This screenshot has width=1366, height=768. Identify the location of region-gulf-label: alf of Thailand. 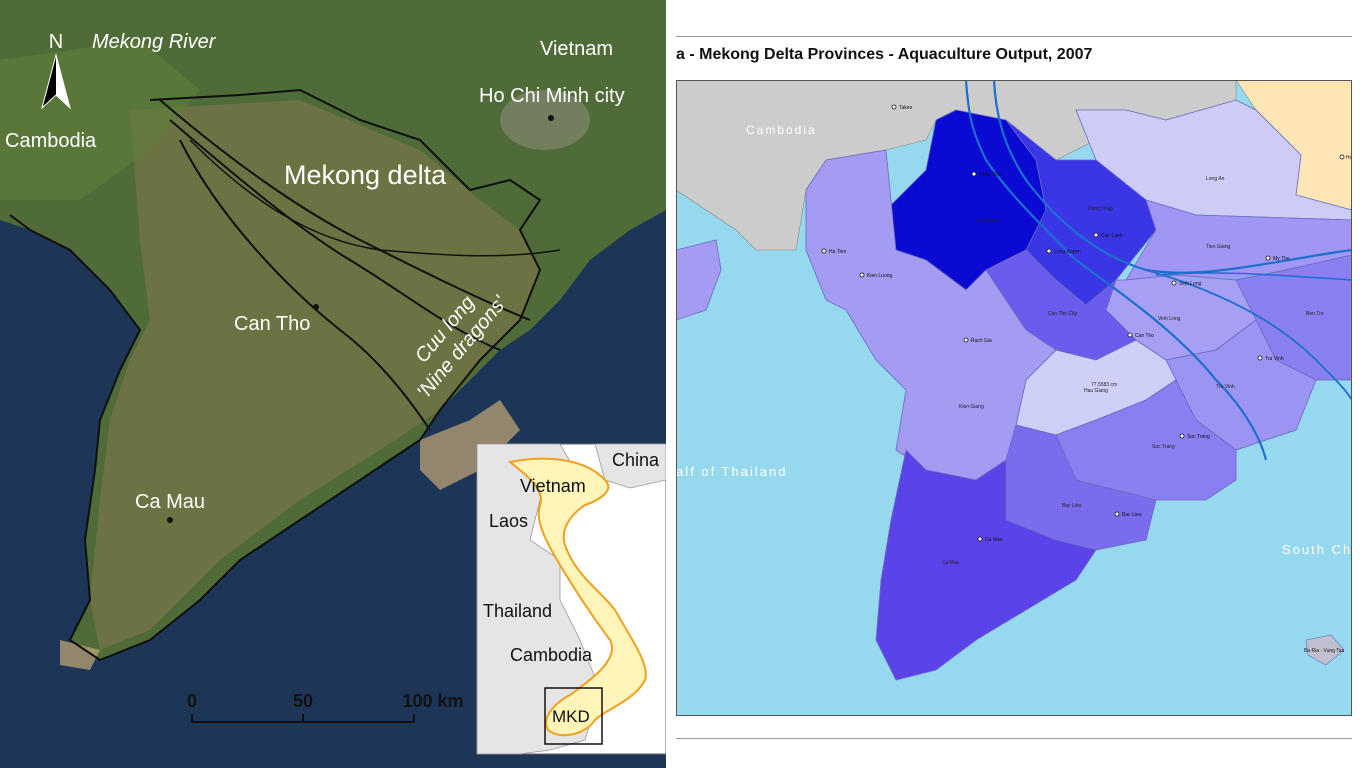
(731, 471).